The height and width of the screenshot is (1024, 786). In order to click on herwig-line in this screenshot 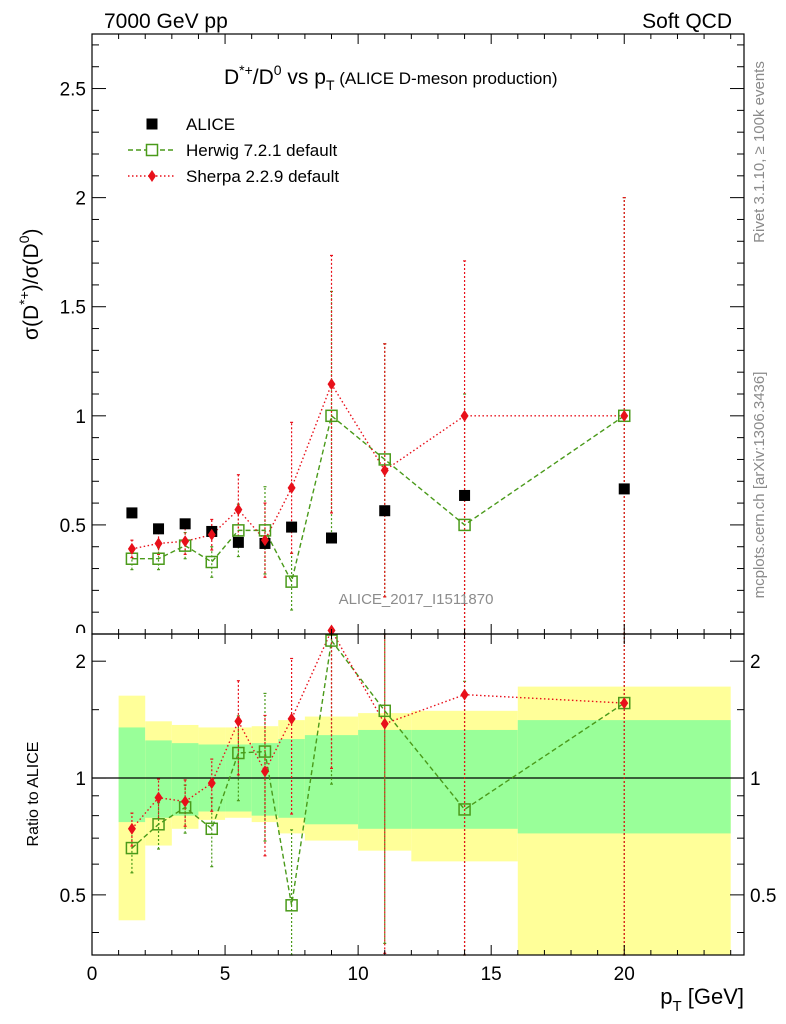, I will do `click(378, 499)`.